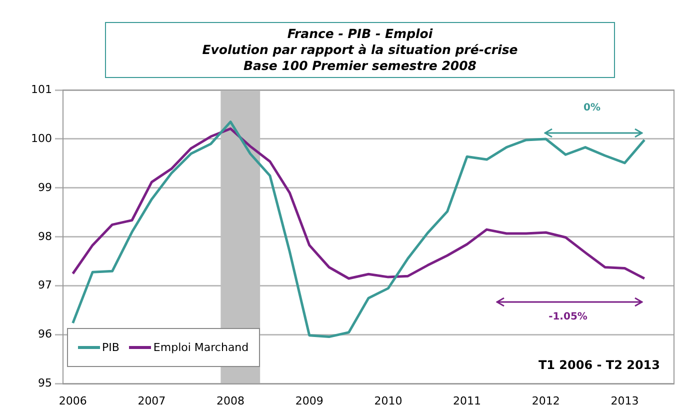  What do you see at coordinates (45, 187) in the screenshot?
I see `y-tick-label: 99` at bounding box center [45, 187].